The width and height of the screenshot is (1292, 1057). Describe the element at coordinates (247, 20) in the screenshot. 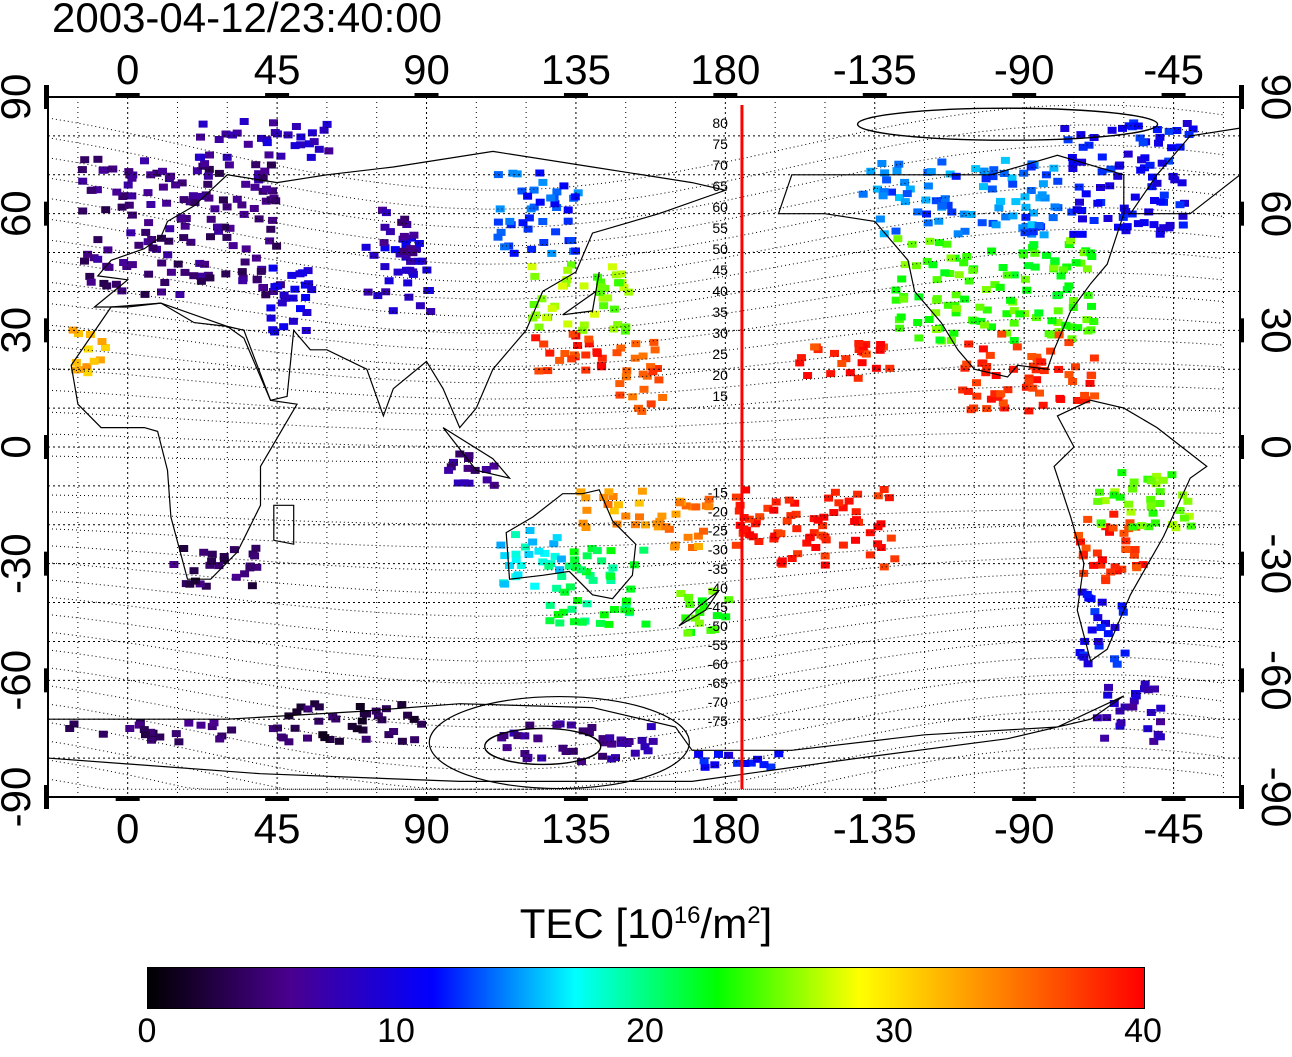

I see `timestamp: 2003-04-12/23:40:00` at that location.